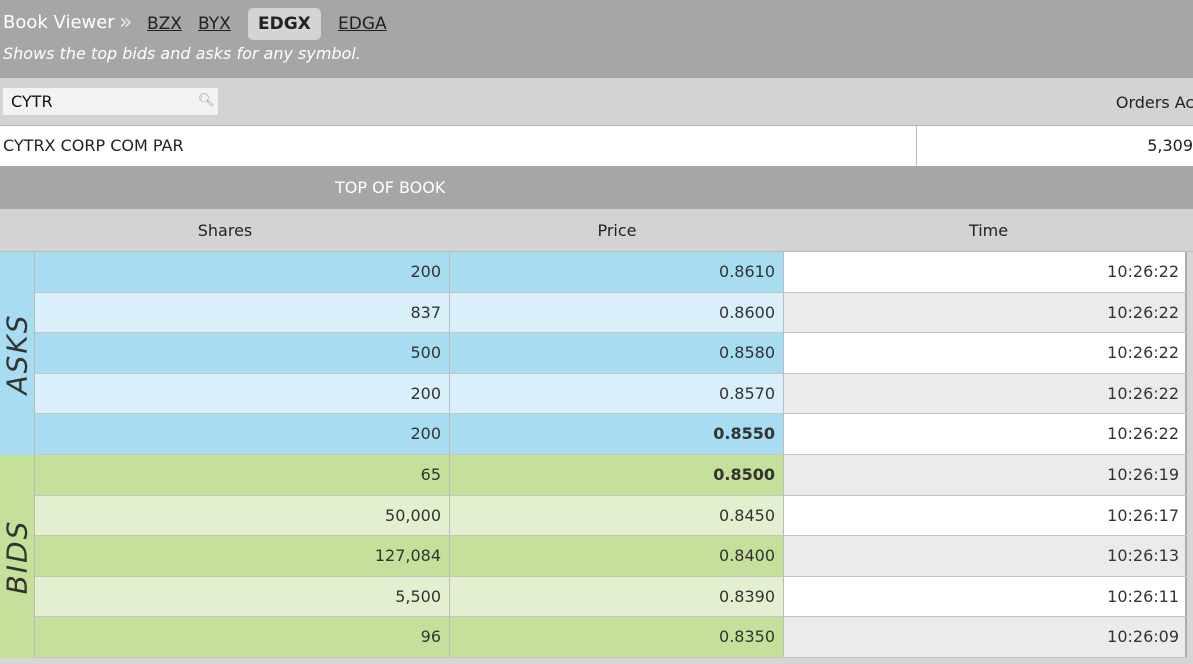 The height and width of the screenshot is (664, 1193). I want to click on time-cell: 10:26:19, so click(985, 475).